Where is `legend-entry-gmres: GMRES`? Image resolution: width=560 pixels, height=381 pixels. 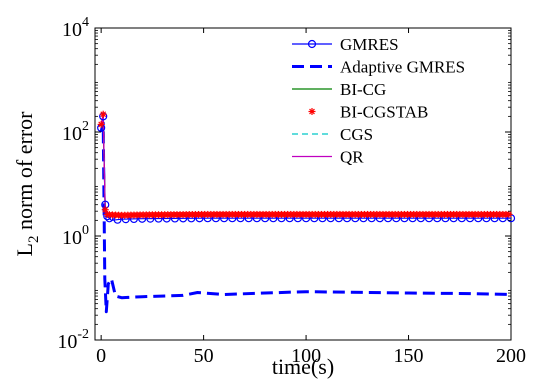
legend-entry-gmres: GMRES is located at coordinates (345, 44).